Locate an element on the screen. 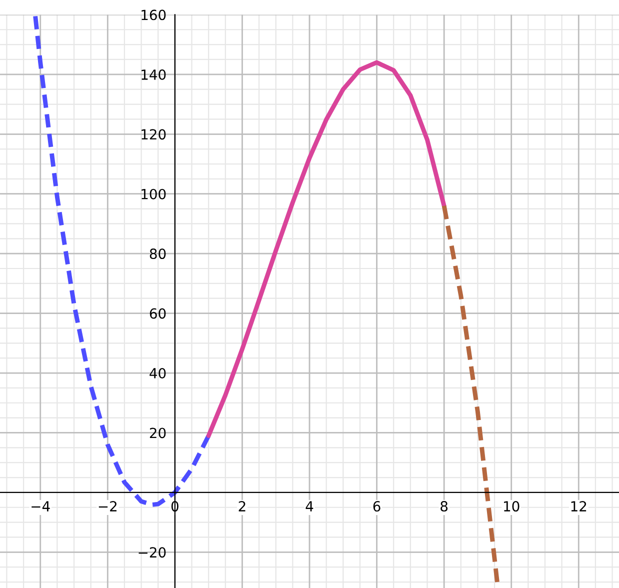 The width and height of the screenshot is (619, 588). y-tick-label: 60 is located at coordinates (158, 313).